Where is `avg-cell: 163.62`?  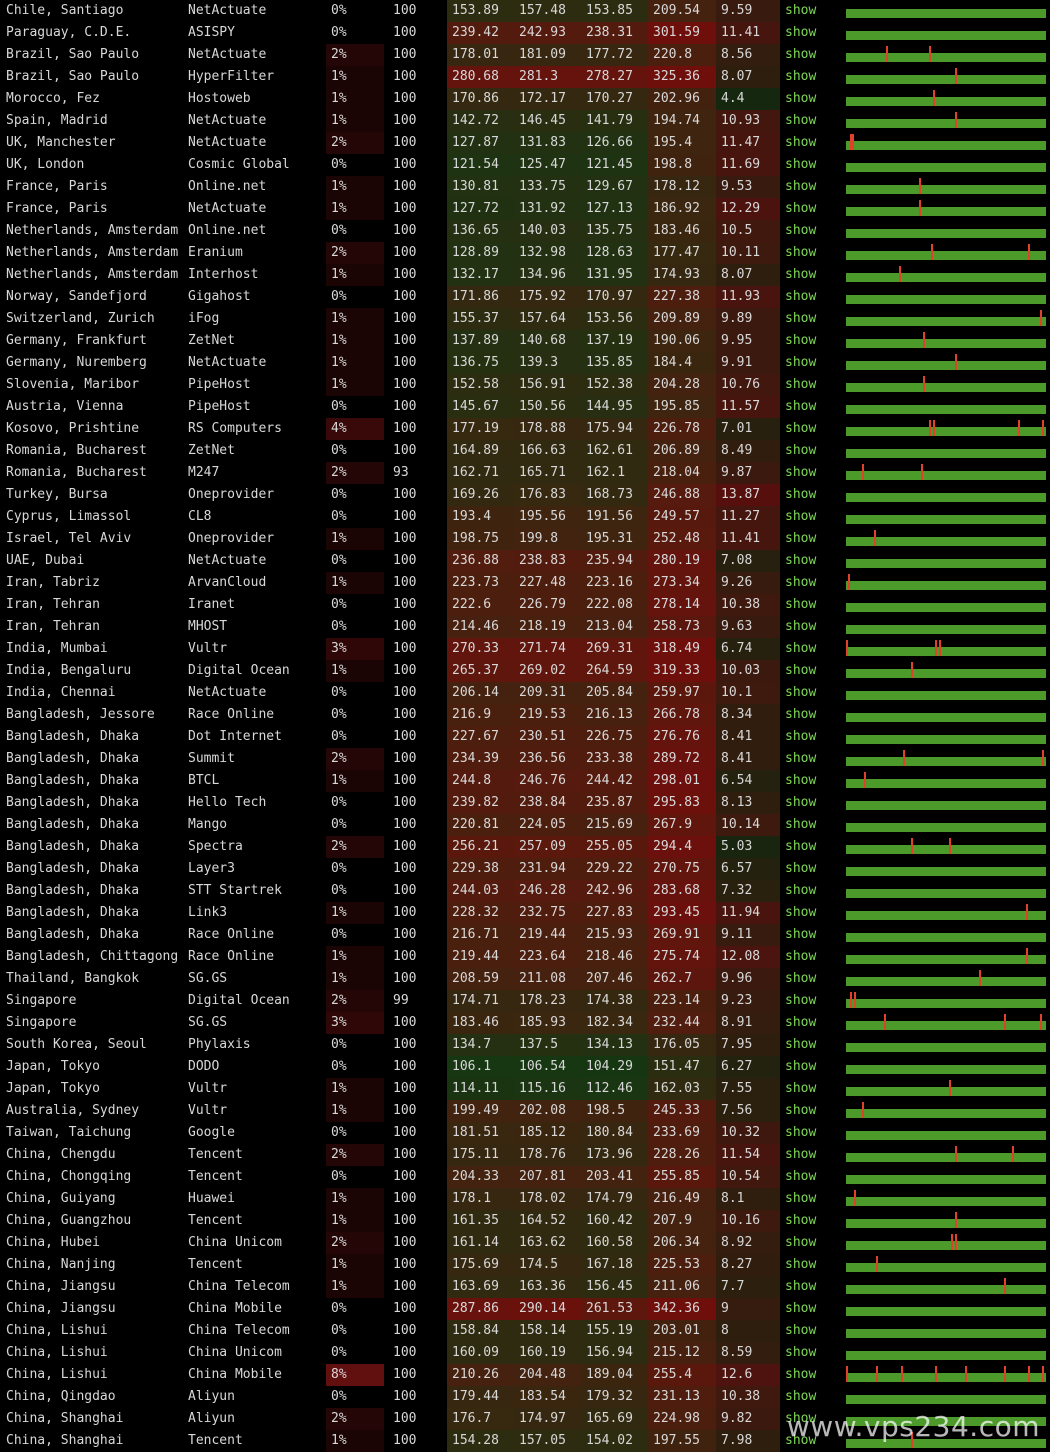 avg-cell: 163.62 is located at coordinates (547, 1243).